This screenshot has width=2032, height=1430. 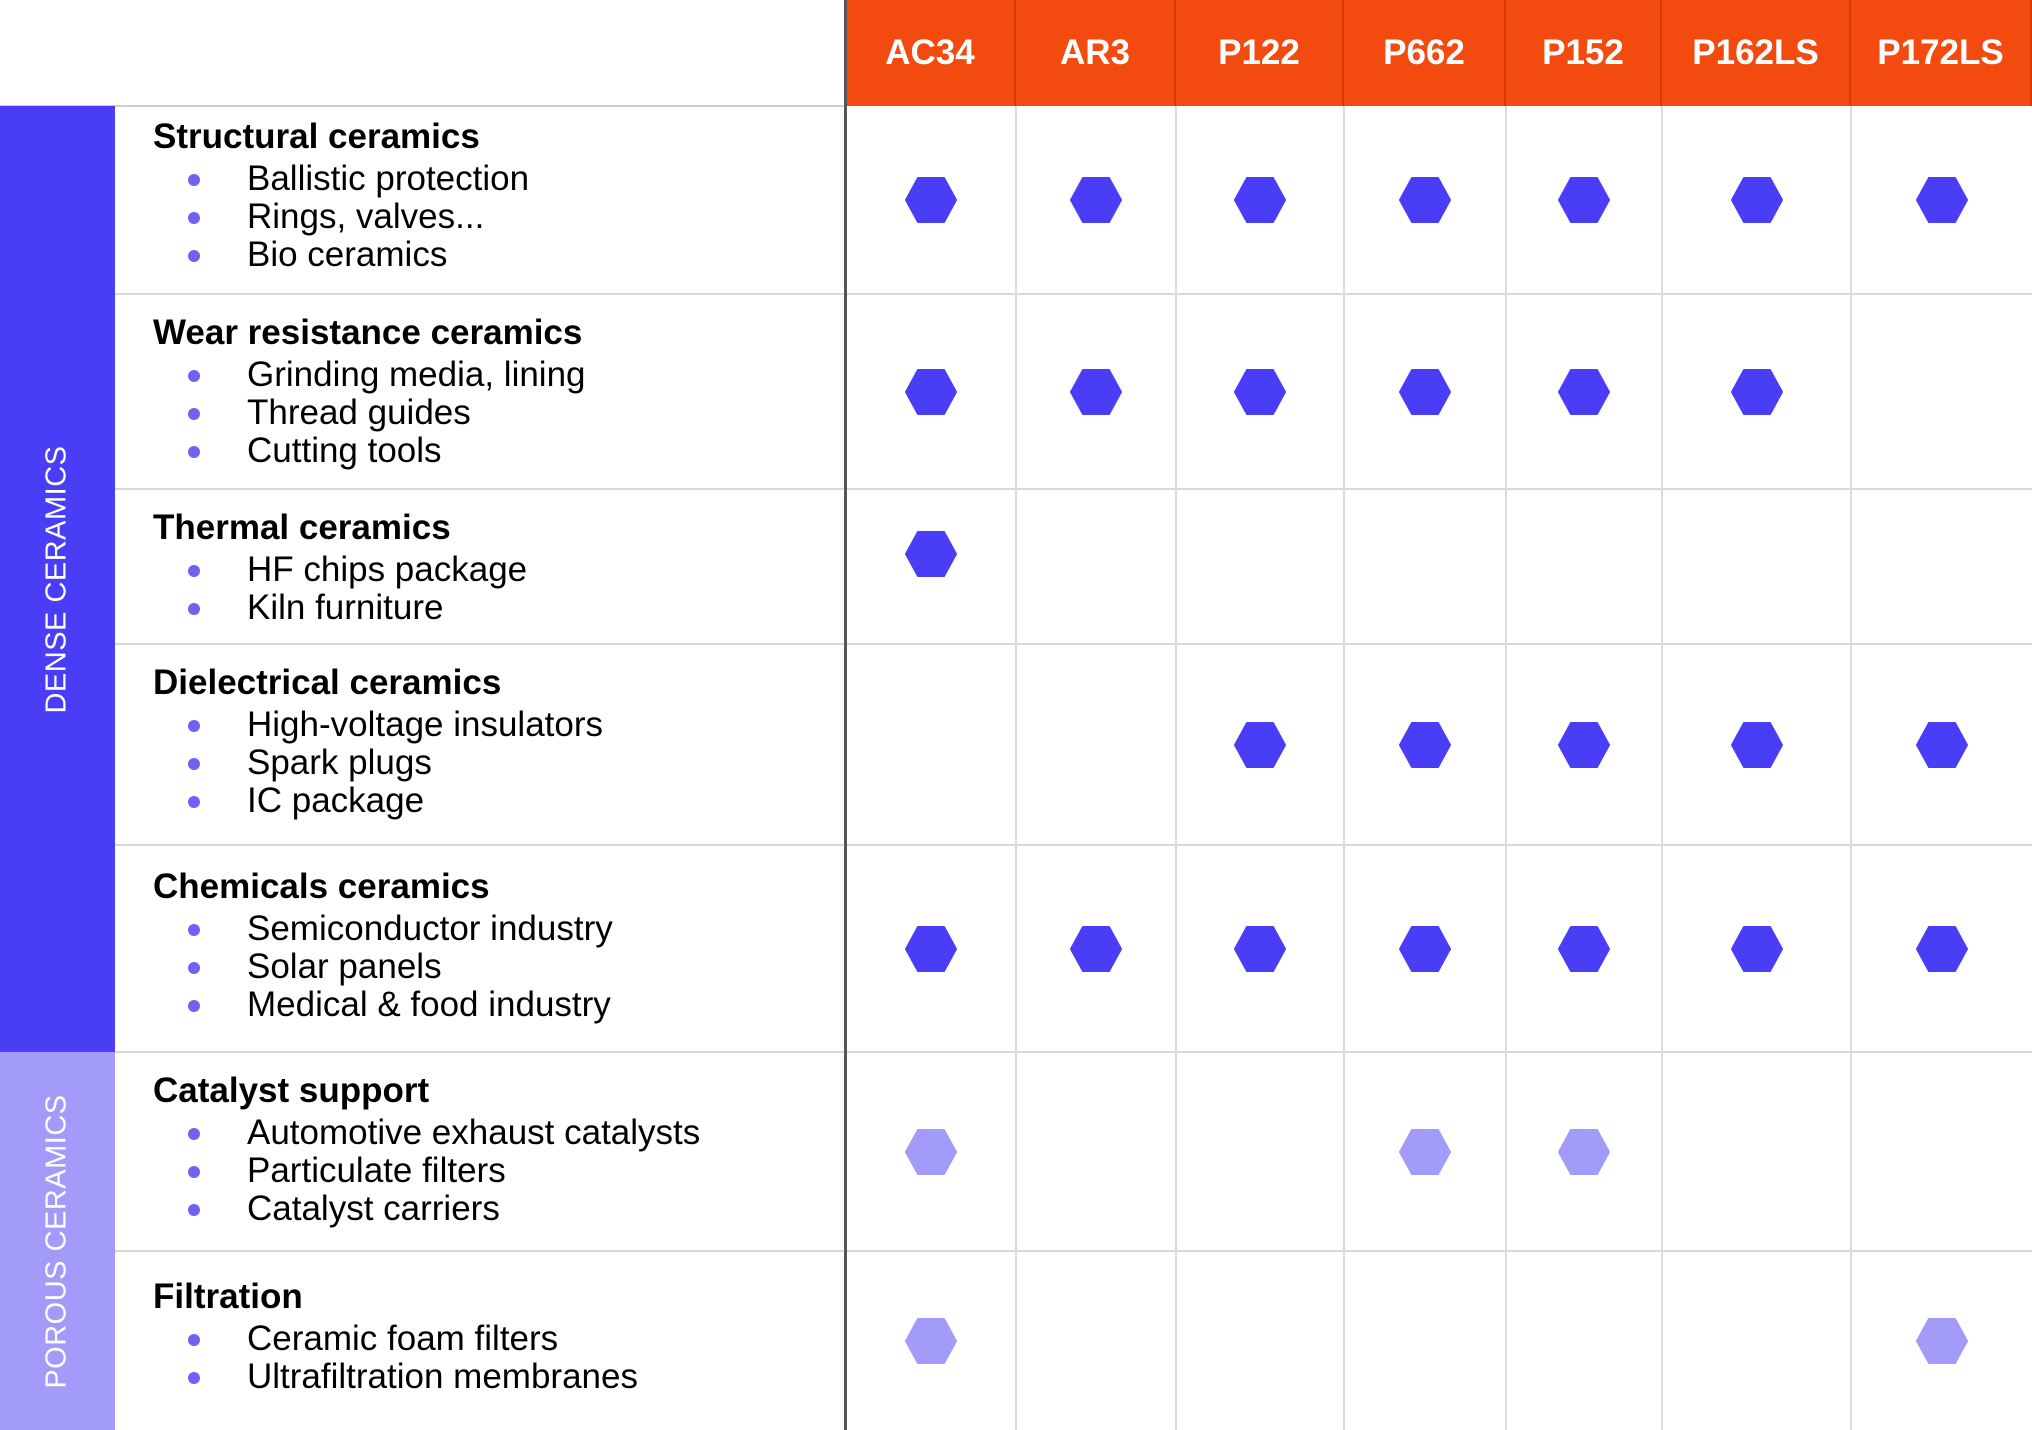 What do you see at coordinates (495, 1209) in the screenshot?
I see `application-item: Catalyst carriers` at bounding box center [495, 1209].